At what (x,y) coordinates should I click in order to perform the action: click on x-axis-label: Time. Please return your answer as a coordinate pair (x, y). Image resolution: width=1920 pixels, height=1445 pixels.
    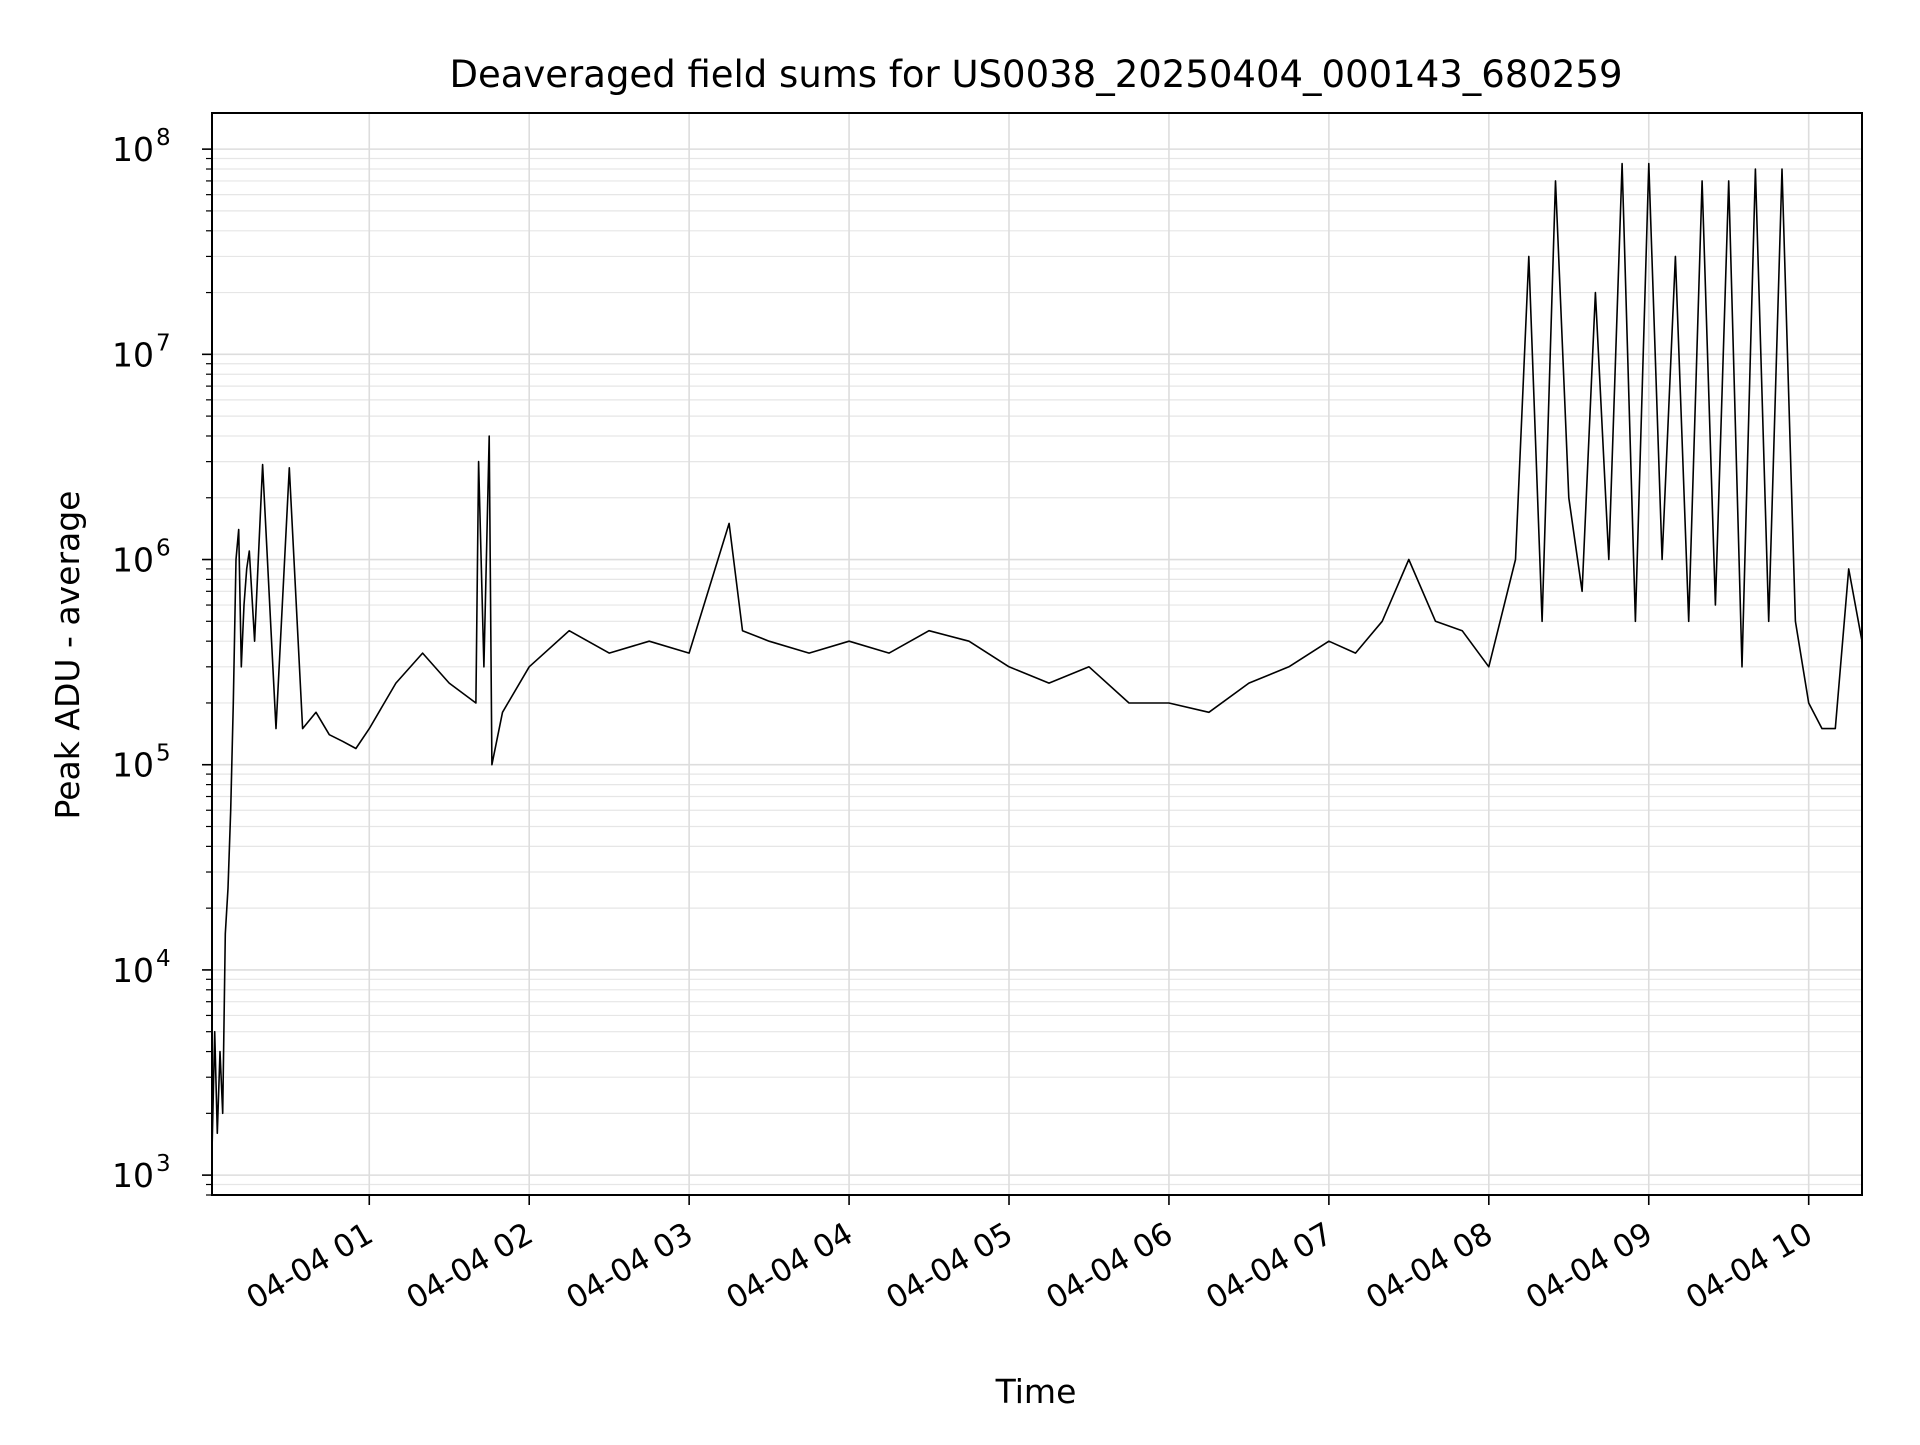
    Looking at the image, I should click on (1036, 1391).